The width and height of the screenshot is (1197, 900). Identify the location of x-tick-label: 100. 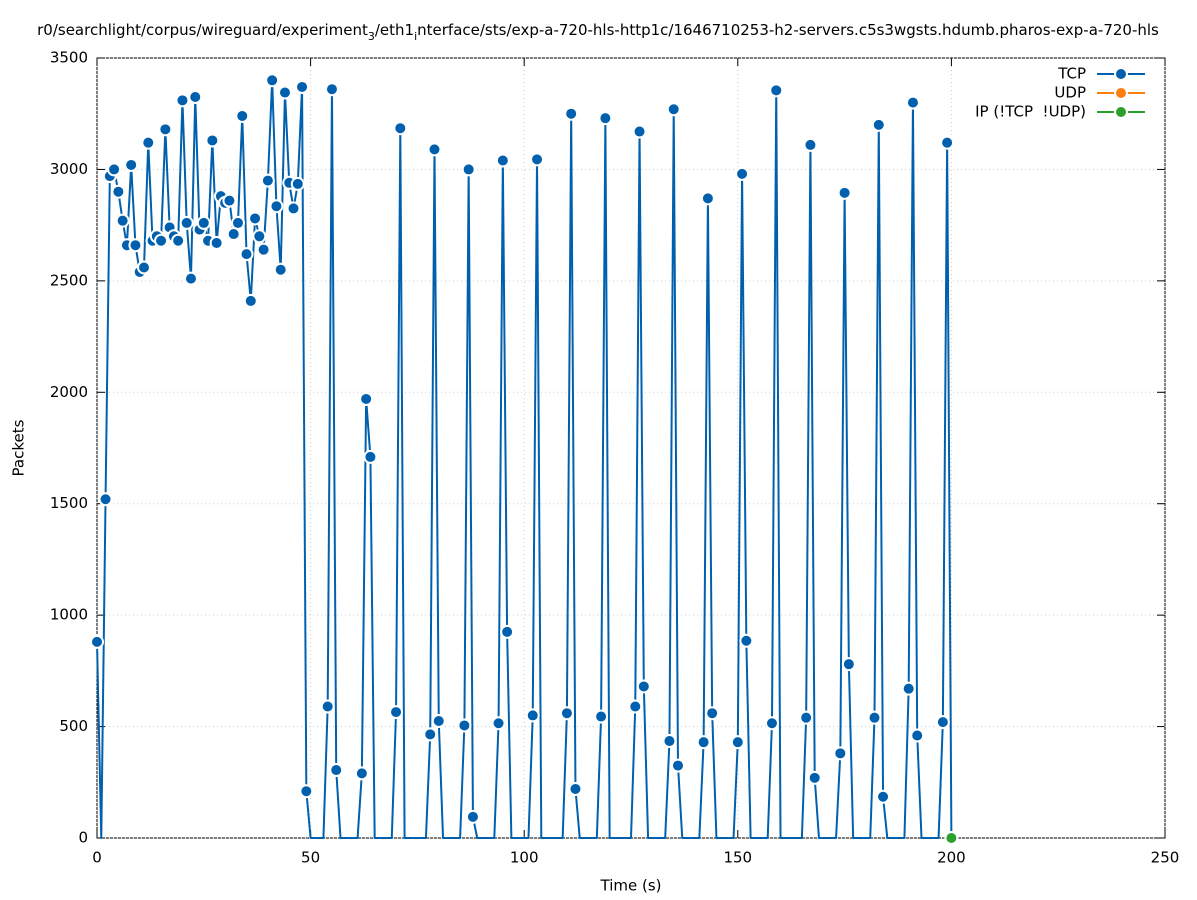
(524, 858).